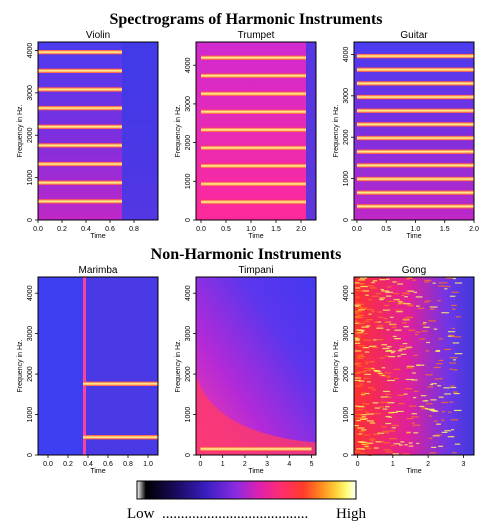 The image size is (504, 532). I want to click on x-tick-label: 1.0, so click(251, 229).